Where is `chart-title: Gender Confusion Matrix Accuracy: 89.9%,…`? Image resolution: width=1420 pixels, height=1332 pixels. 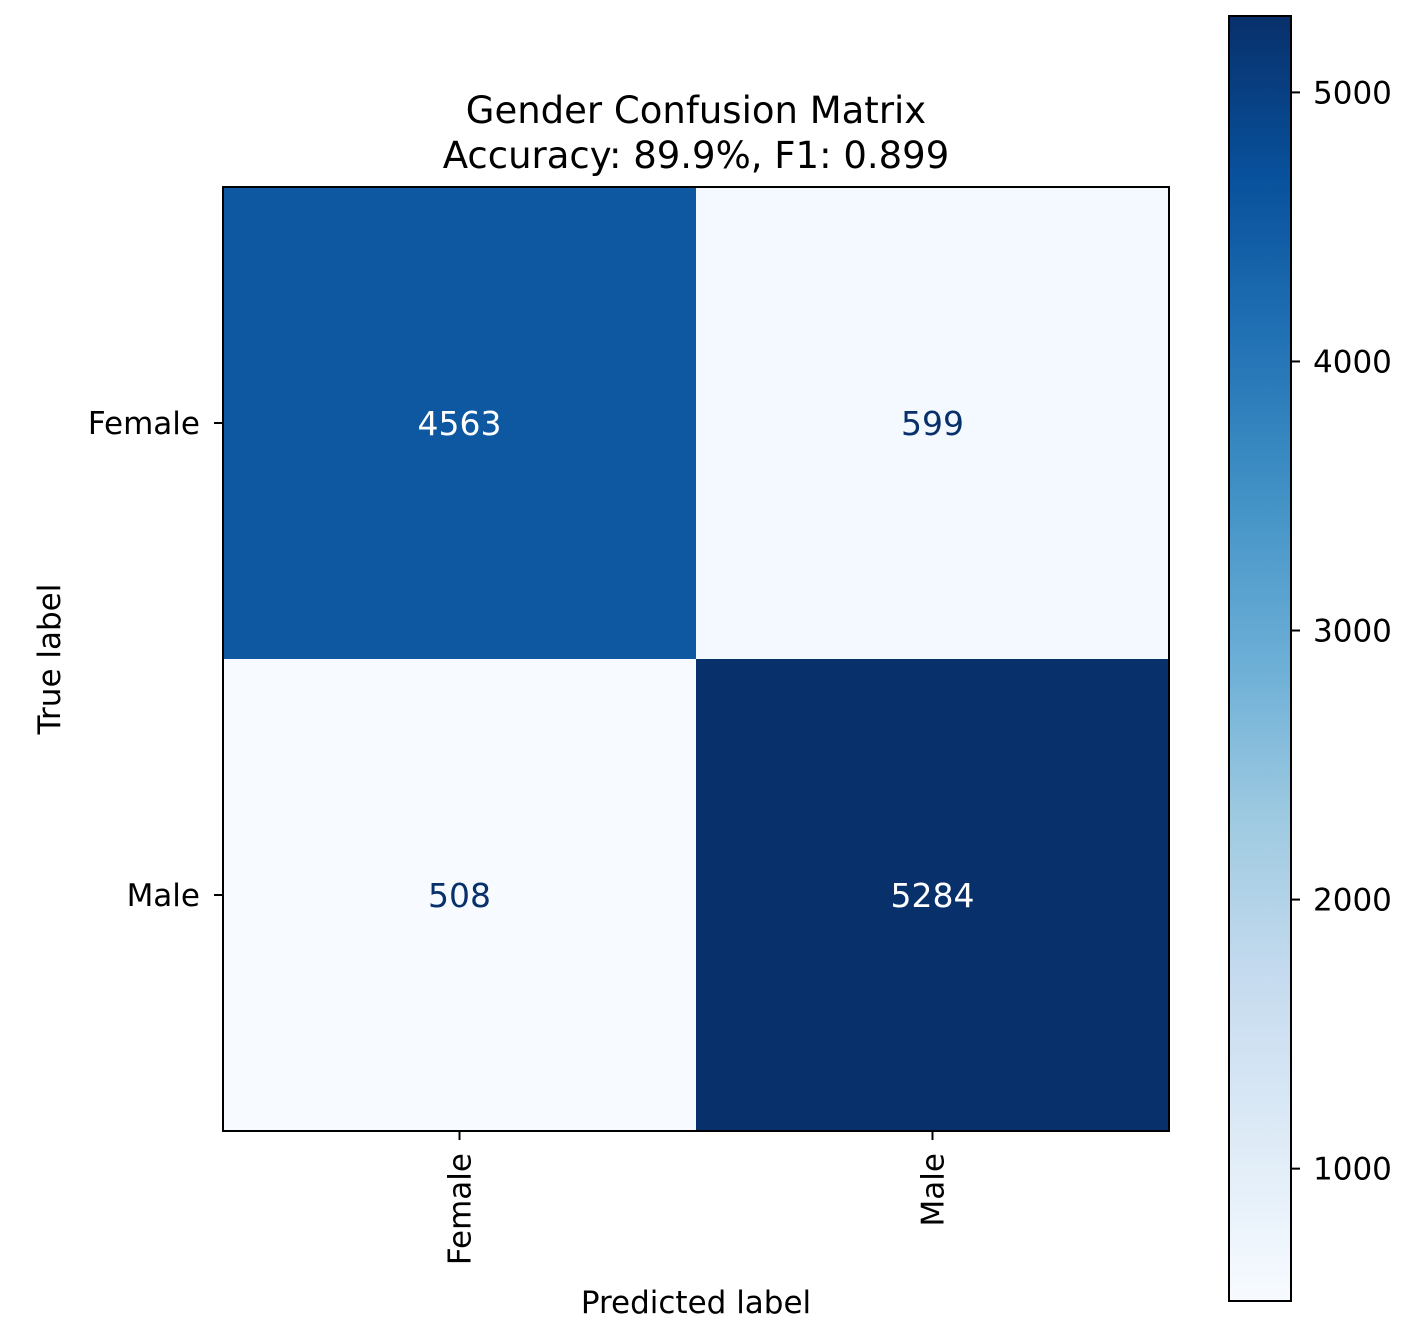 chart-title: Gender Confusion Matrix Accuracy: 89.9%,… is located at coordinates (696, 133).